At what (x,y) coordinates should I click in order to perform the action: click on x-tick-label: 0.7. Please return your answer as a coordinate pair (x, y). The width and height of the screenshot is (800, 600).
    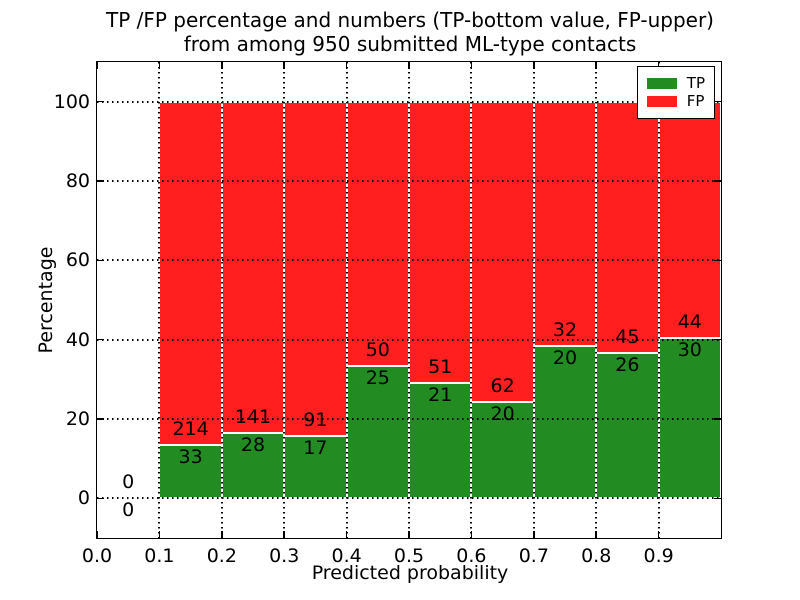
    Looking at the image, I should click on (533, 556).